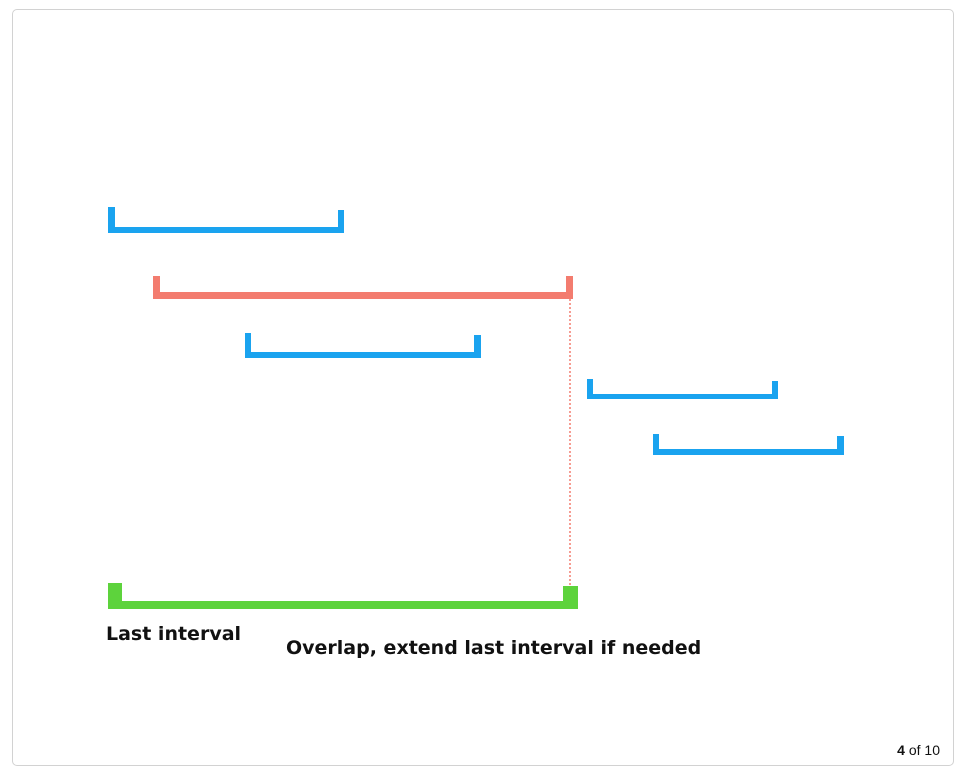 The image size is (961, 772). Describe the element at coordinates (363, 287) in the screenshot. I see `current-interval-bracket` at that location.